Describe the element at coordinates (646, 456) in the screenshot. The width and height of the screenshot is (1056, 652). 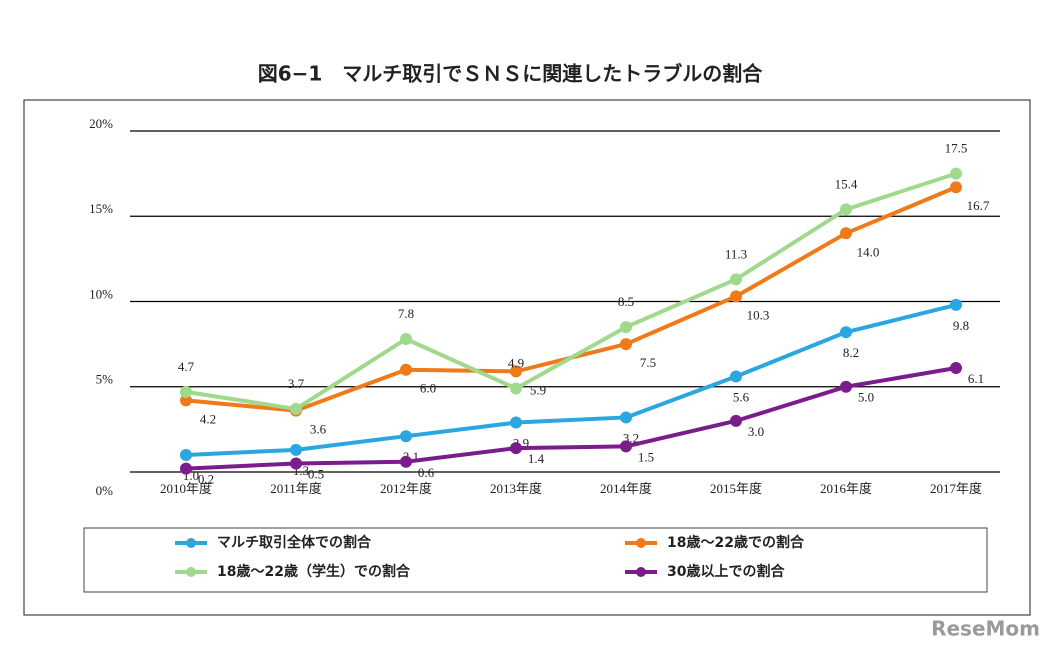
I see `data-label: 1.5` at that location.